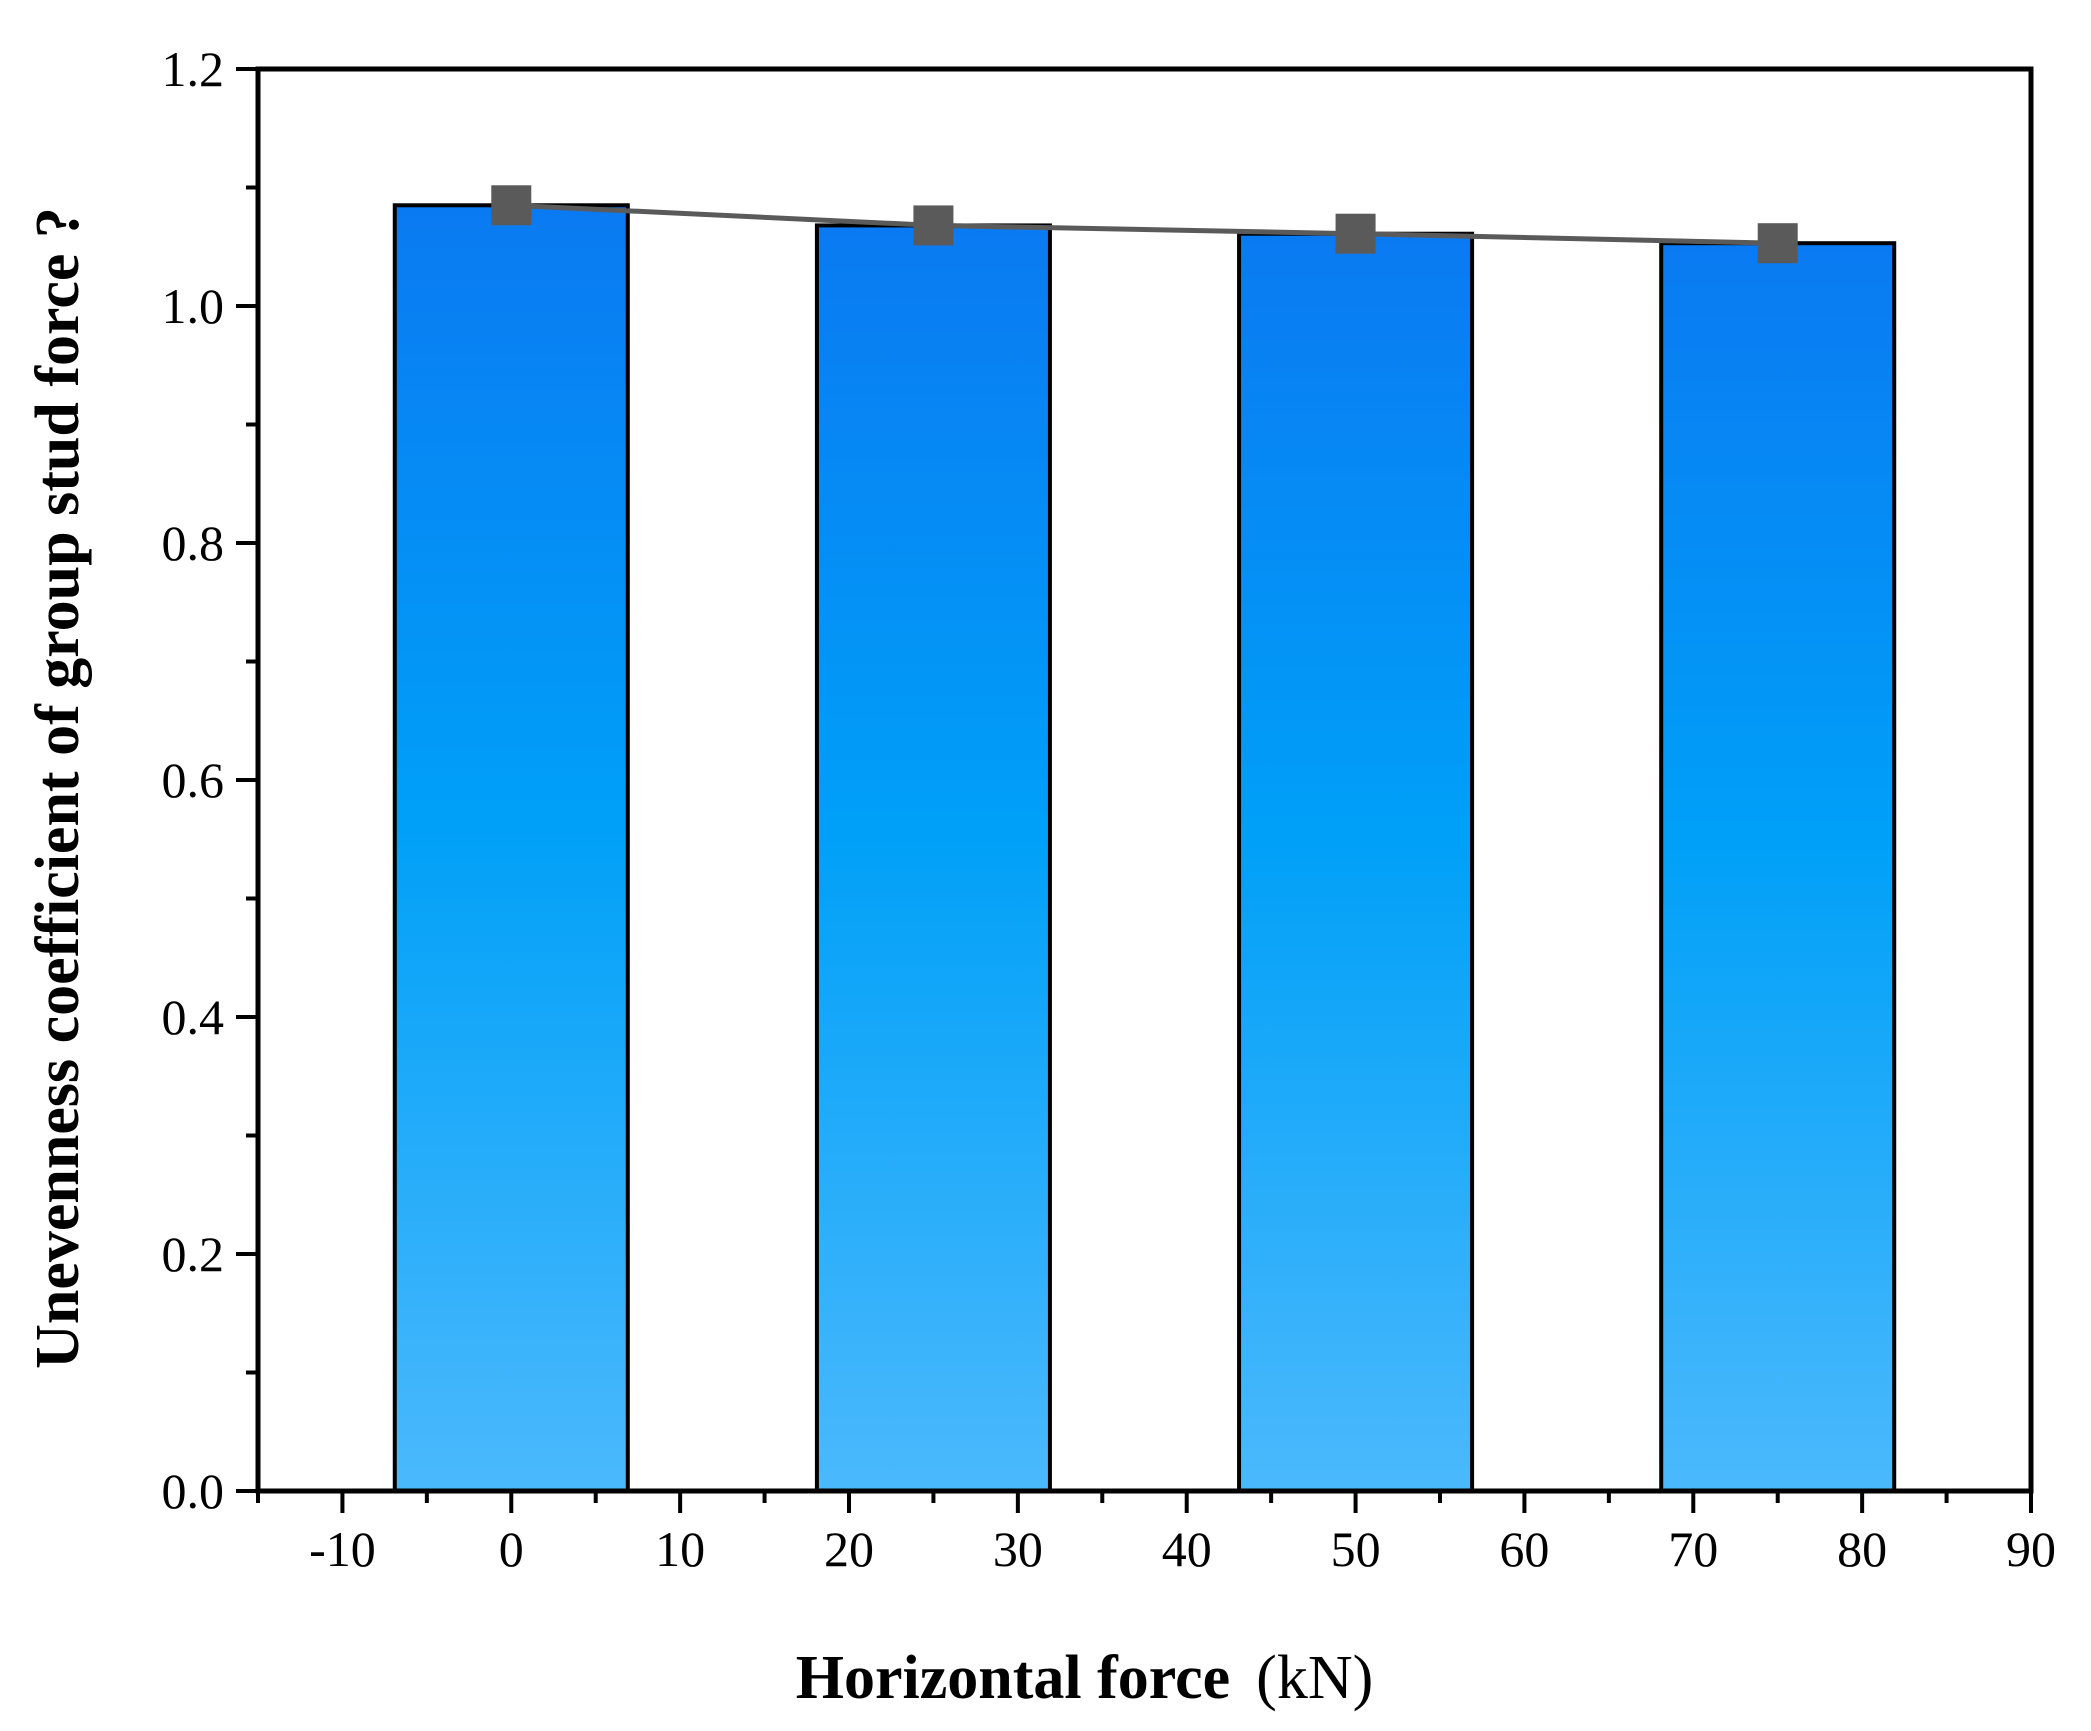 This screenshot has width=2091, height=1731. What do you see at coordinates (193, 306) in the screenshot?
I see `y-tick-label: 1.0` at bounding box center [193, 306].